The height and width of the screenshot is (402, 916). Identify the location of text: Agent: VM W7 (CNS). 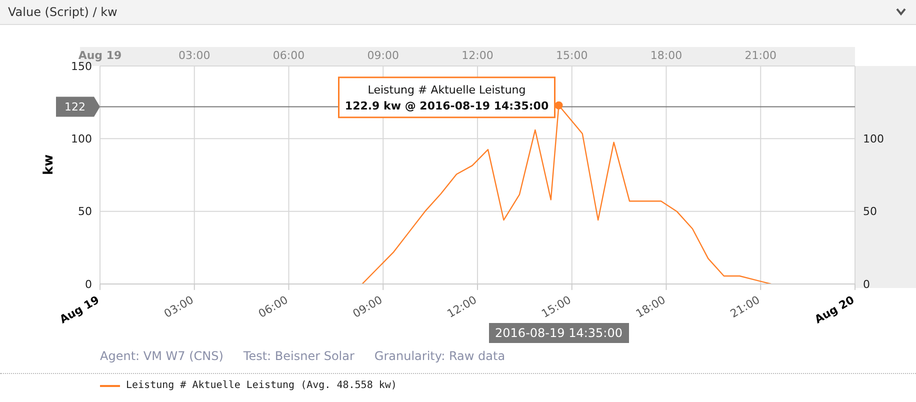
(162, 356).